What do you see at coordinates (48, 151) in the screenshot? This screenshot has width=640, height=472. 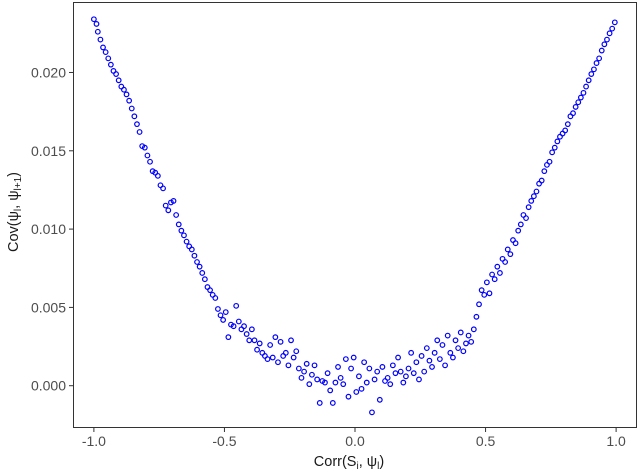 I see `y-tick-label: 0.015` at bounding box center [48, 151].